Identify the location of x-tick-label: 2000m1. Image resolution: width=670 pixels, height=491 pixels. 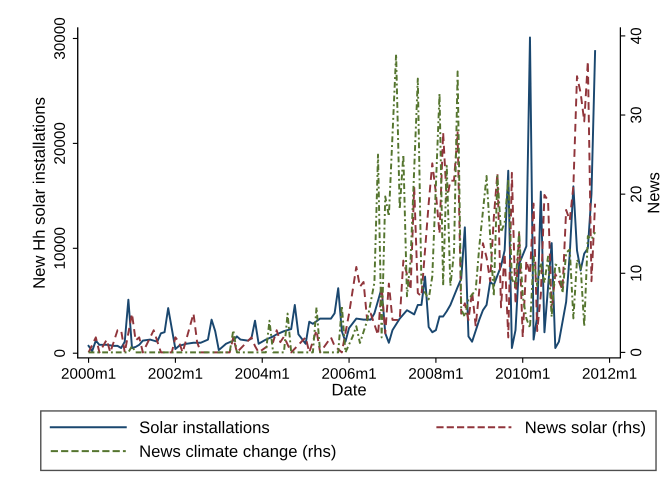
(89, 373).